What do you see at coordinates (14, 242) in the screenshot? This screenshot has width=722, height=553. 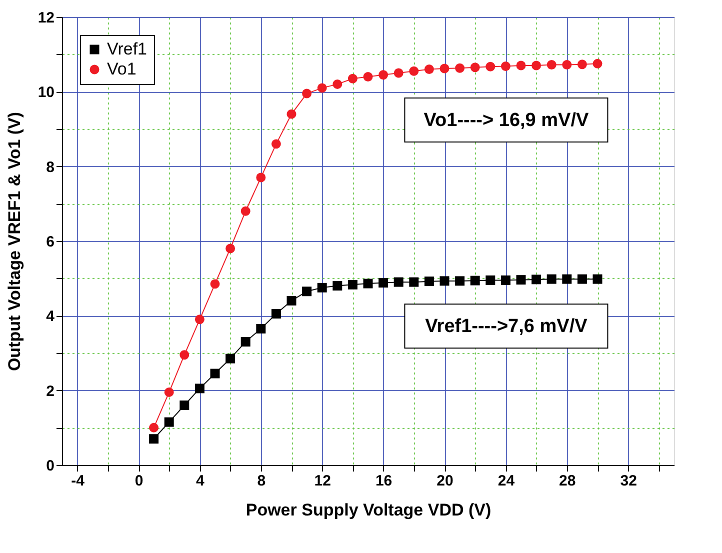 I see `y-axis-title: Output Voltage VREF1 & Vo1 (V)` at bounding box center [14, 242].